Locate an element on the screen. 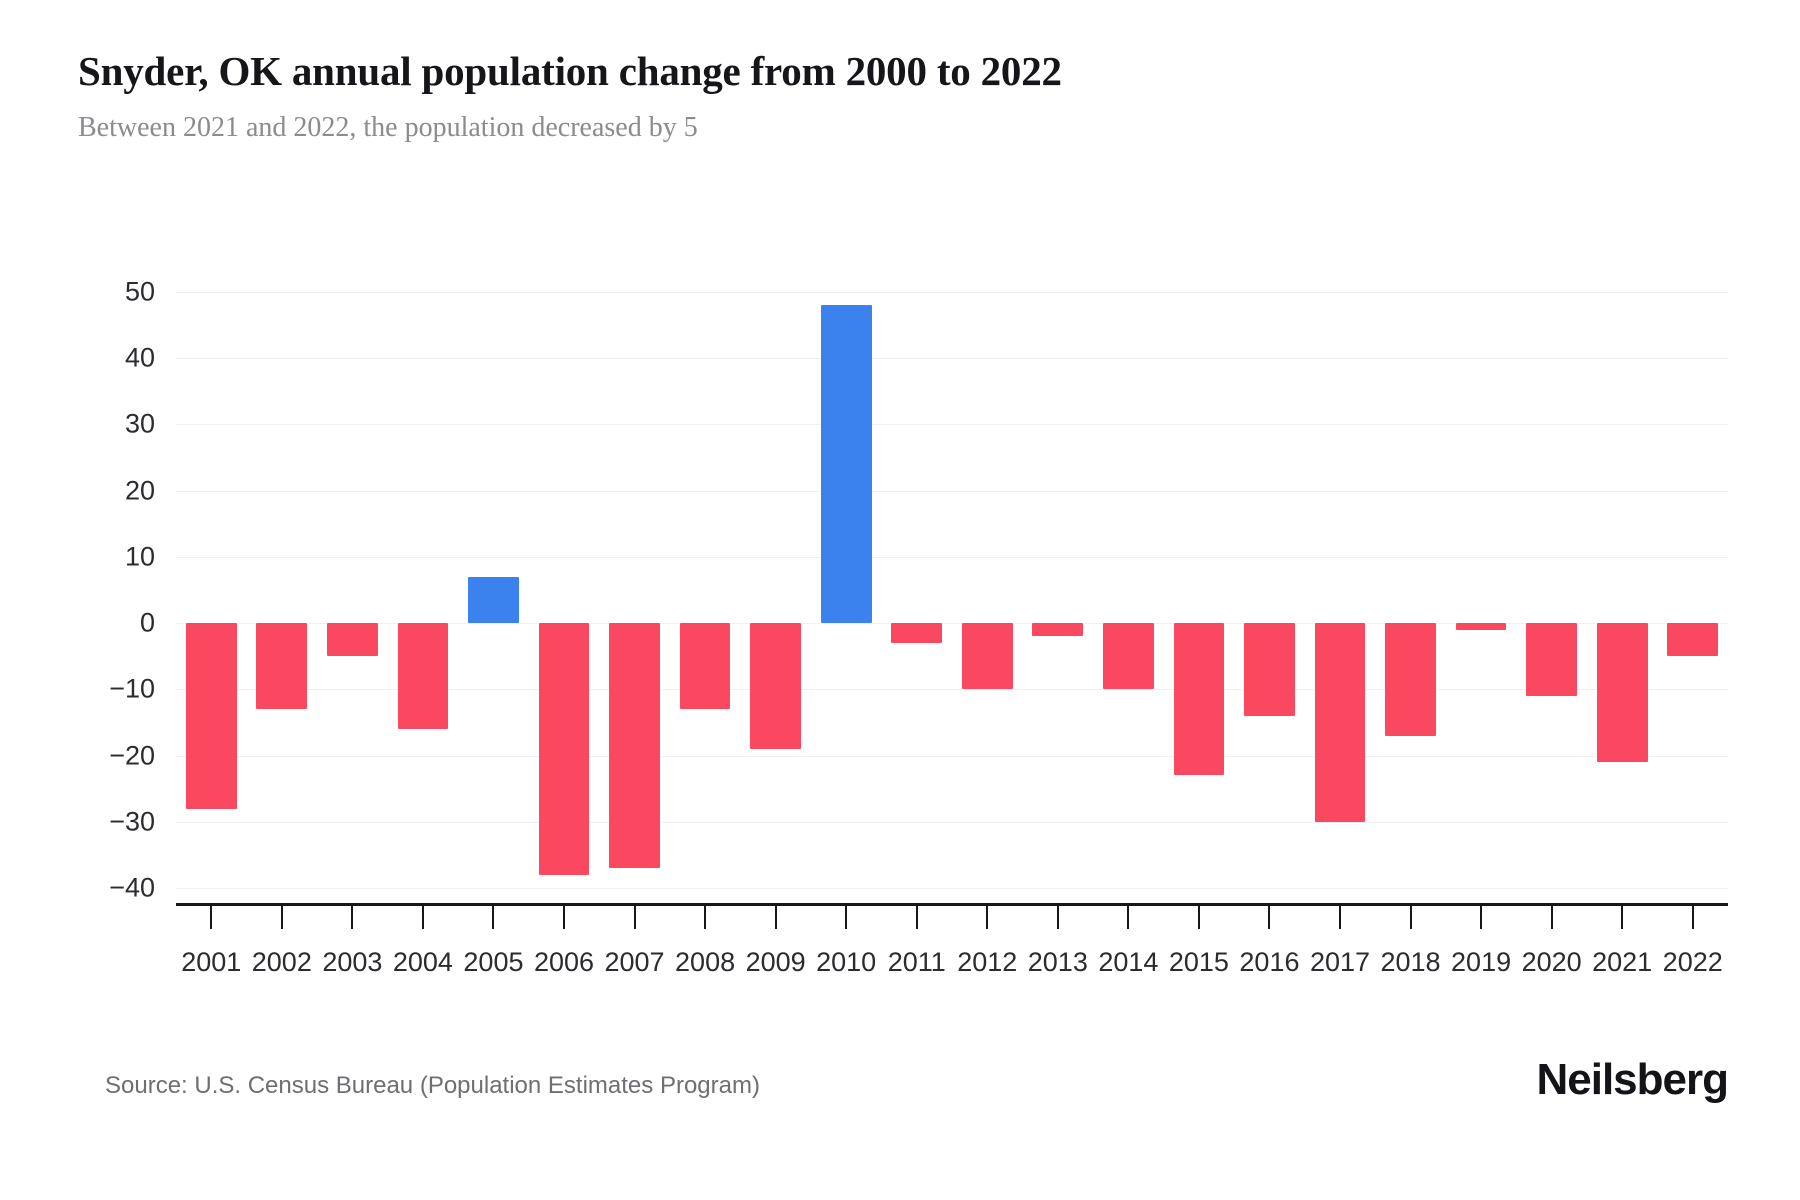 The height and width of the screenshot is (1200, 1800). y-axis-tick-label: 0 is located at coordinates (147, 622).